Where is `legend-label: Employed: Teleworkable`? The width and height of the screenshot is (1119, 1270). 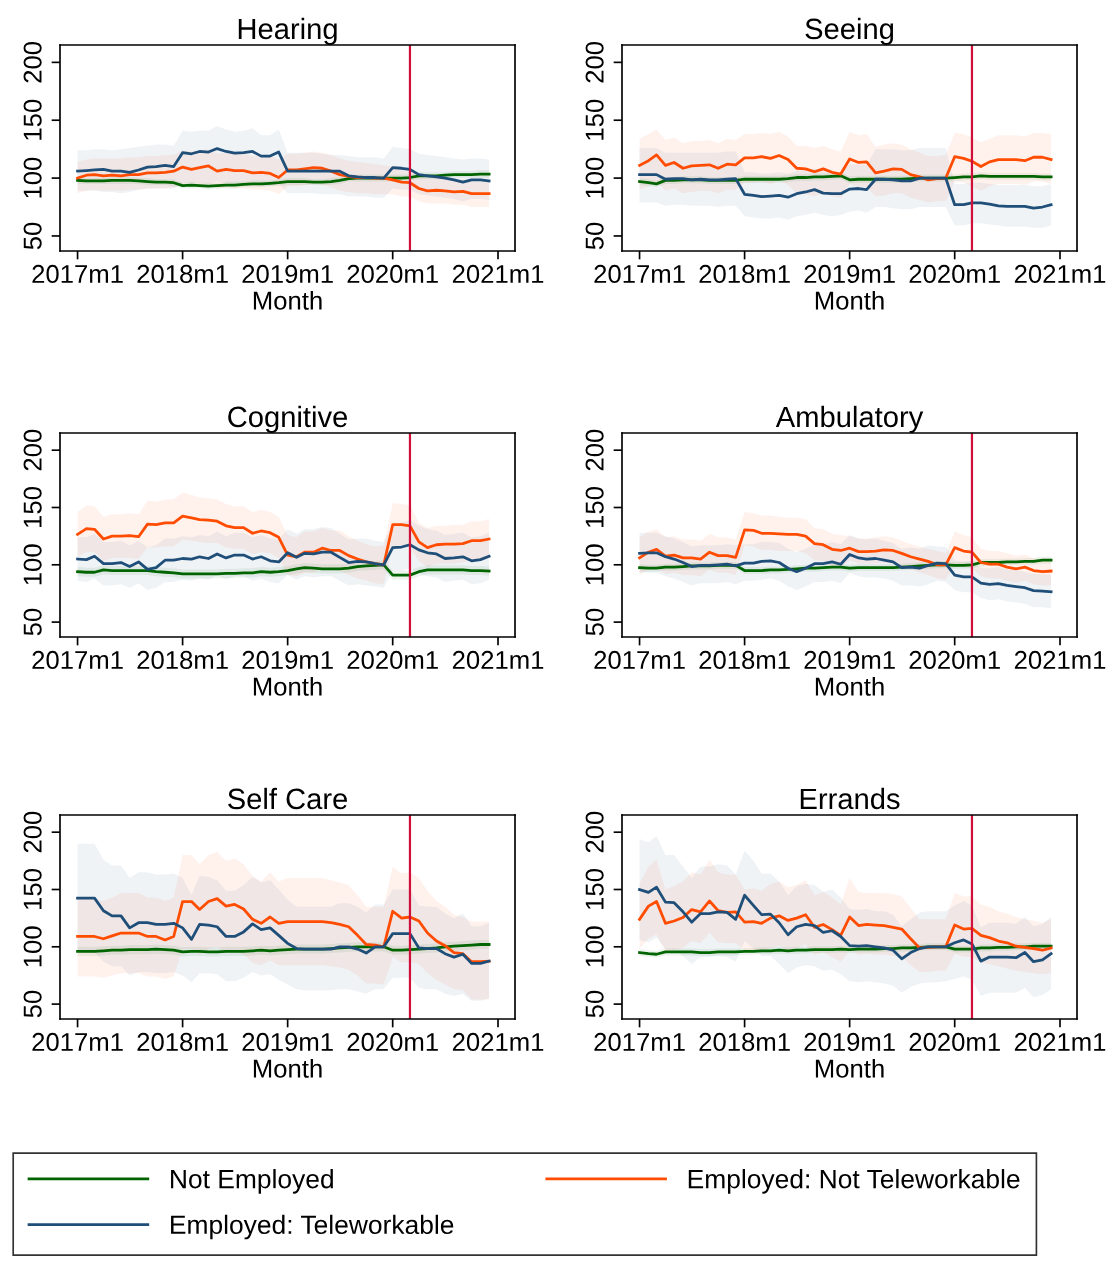
legend-label: Employed: Teleworkable is located at coordinates (312, 1227).